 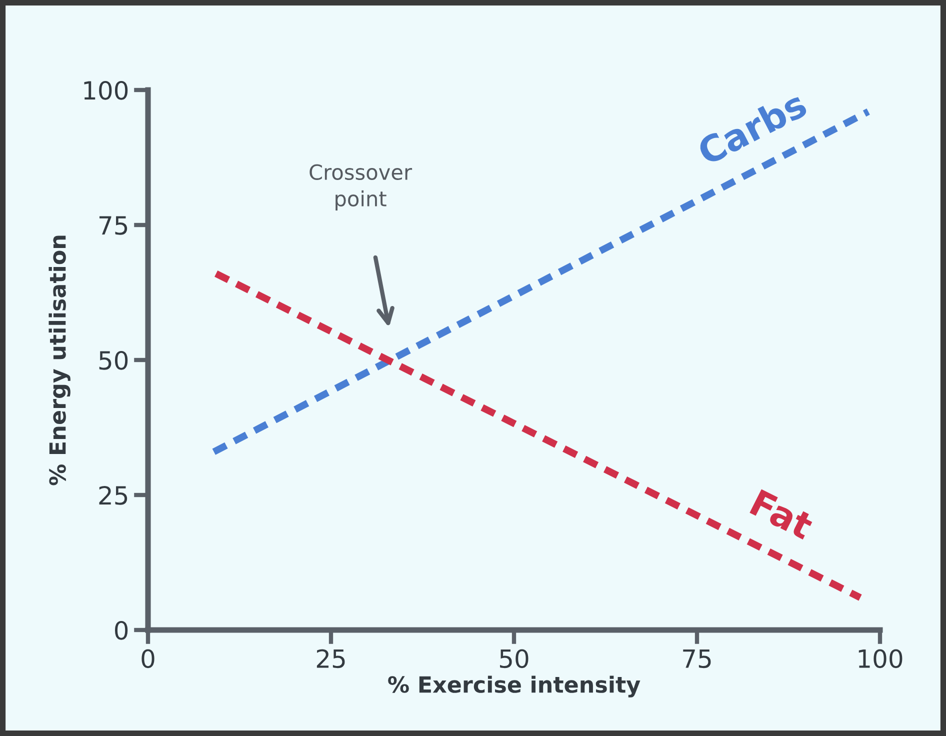 What do you see at coordinates (121, 630) in the screenshot?
I see `y-tick-label: 0` at bounding box center [121, 630].